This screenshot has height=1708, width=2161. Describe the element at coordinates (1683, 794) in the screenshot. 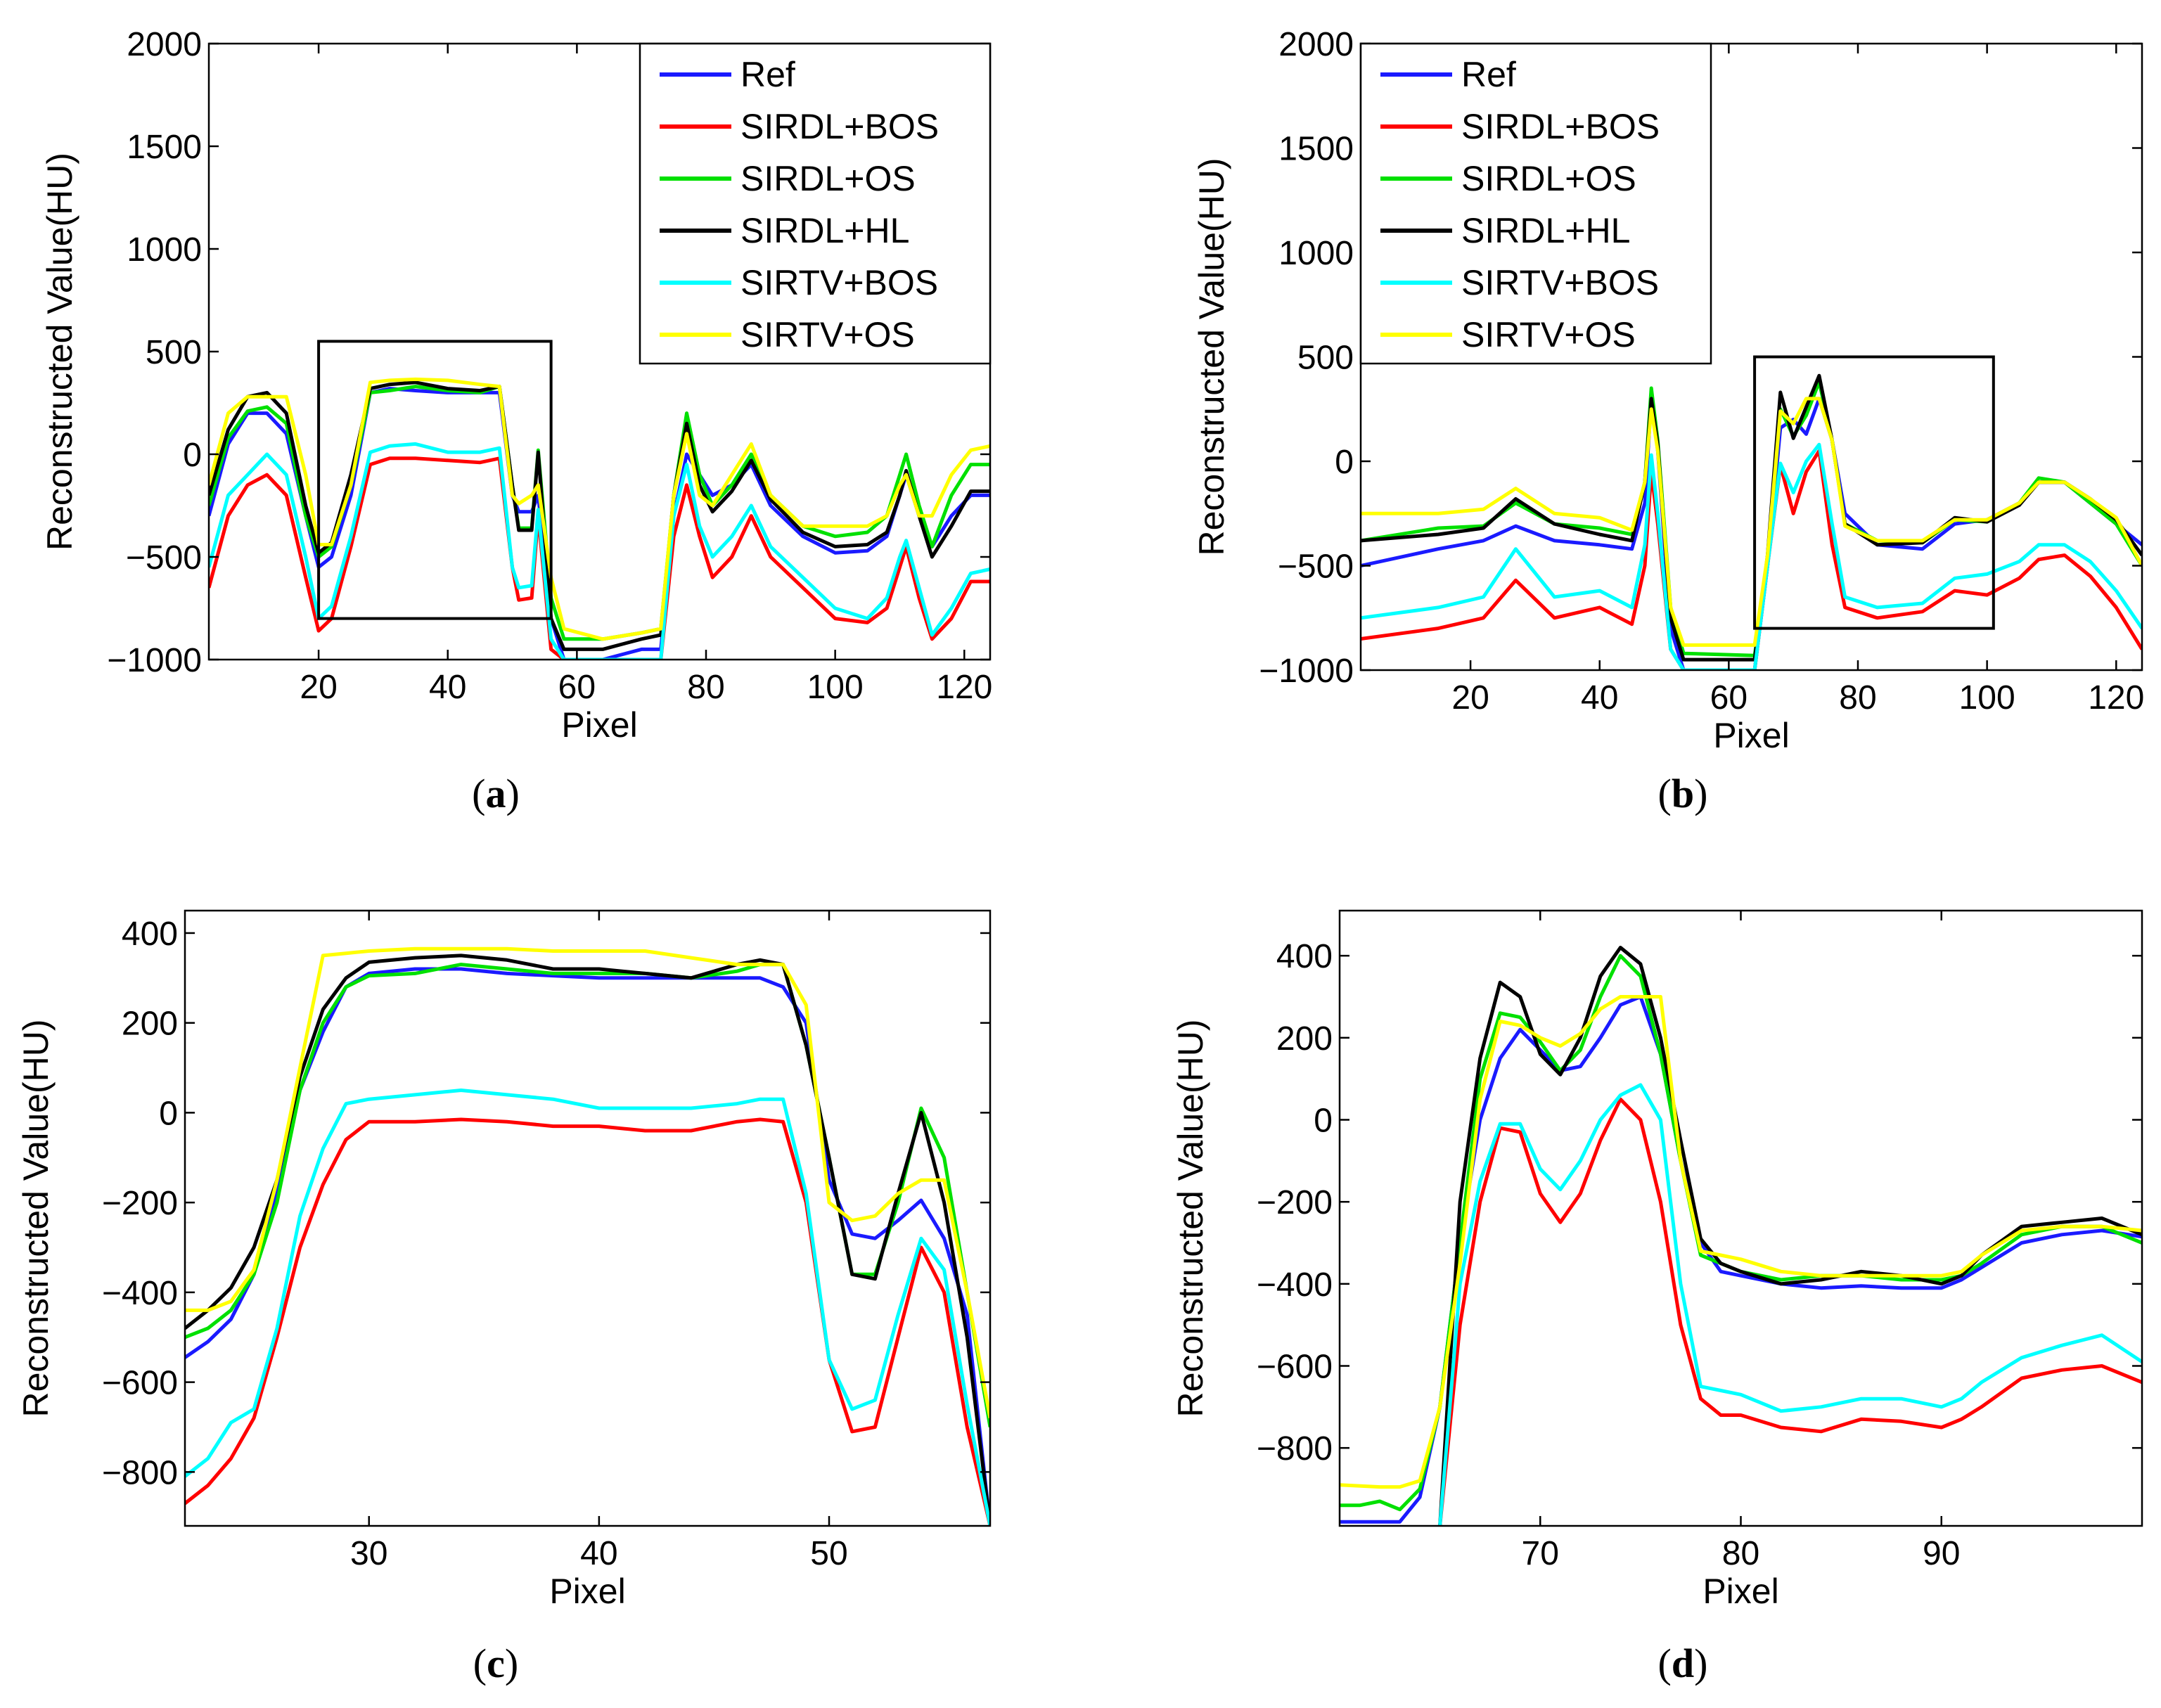

I see `panel-caption: (b)` at that location.